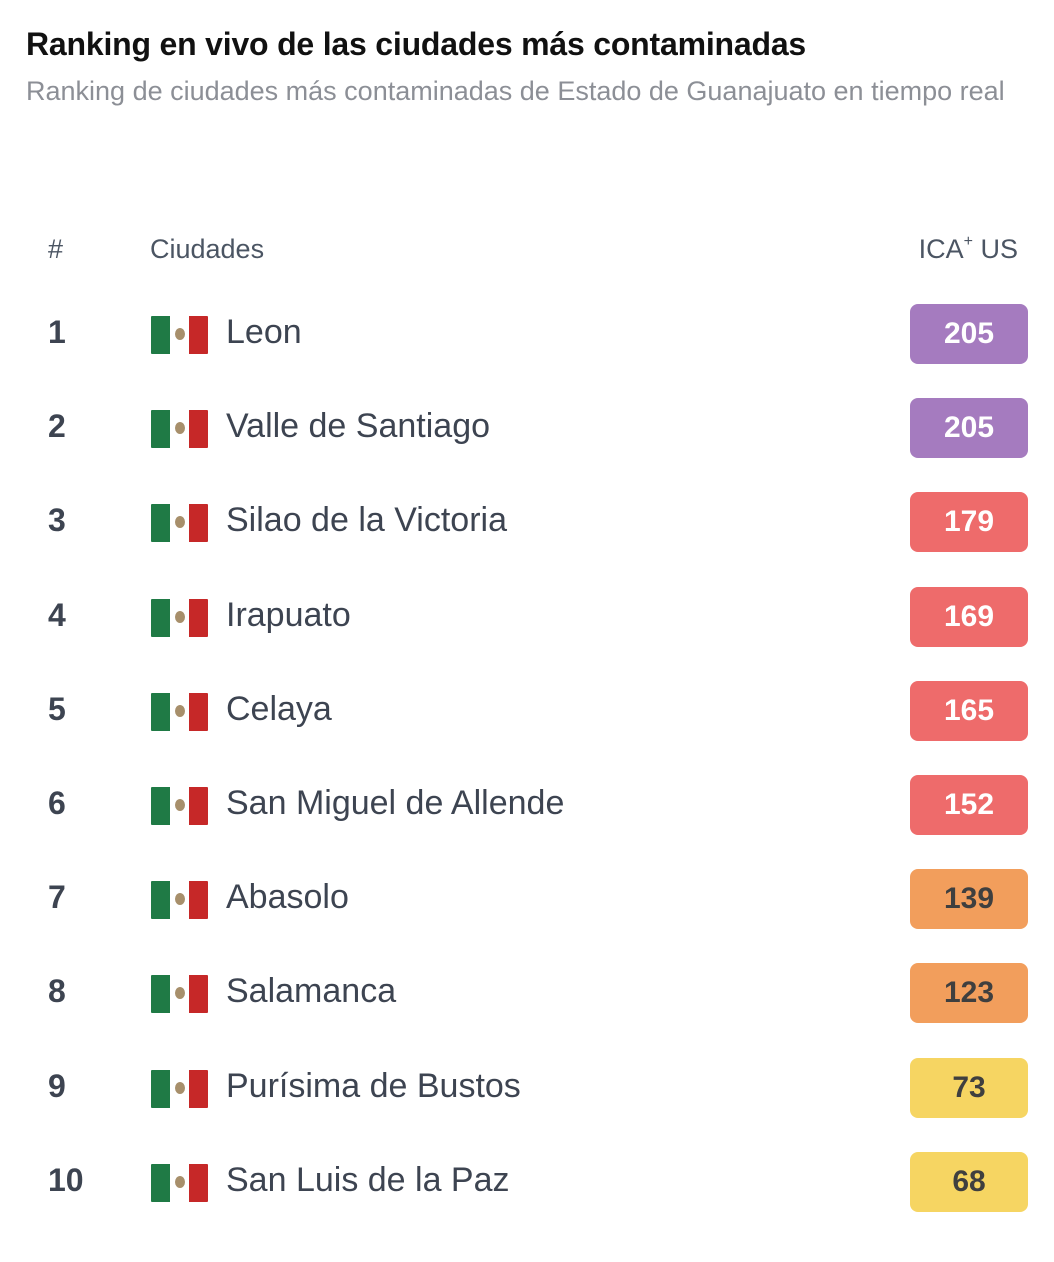  I want to click on table-row: 1 Leon 205, so click(527, 333).